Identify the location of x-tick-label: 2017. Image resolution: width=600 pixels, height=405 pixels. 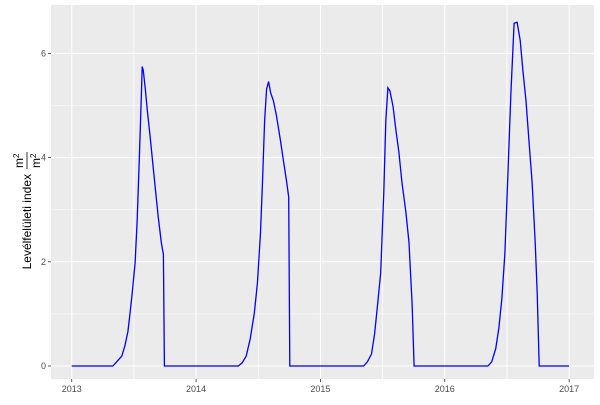
(569, 389).